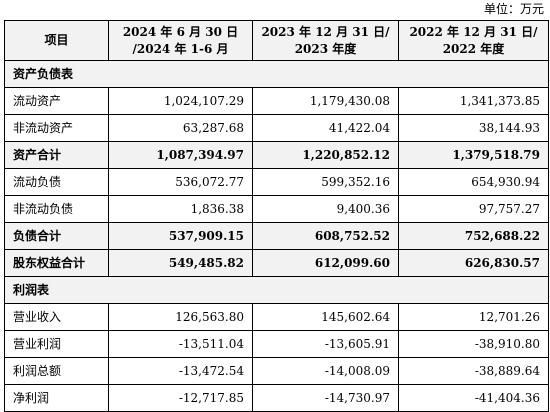  I want to click on value-2023: -14,730.97, so click(325, 398).